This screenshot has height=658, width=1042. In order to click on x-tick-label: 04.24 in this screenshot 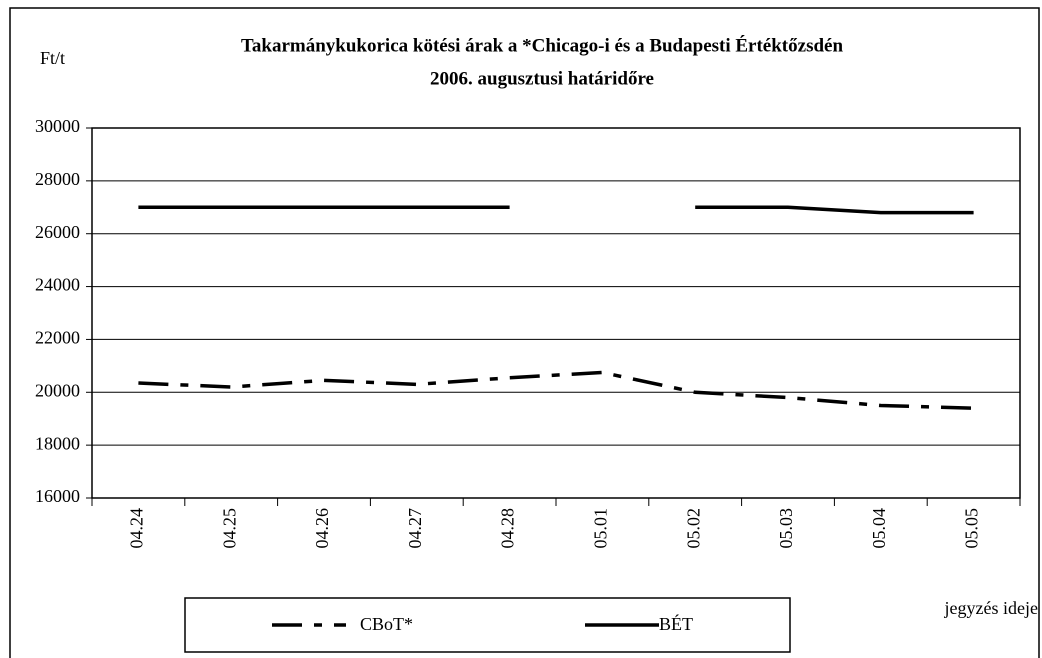, I will do `click(137, 528)`.